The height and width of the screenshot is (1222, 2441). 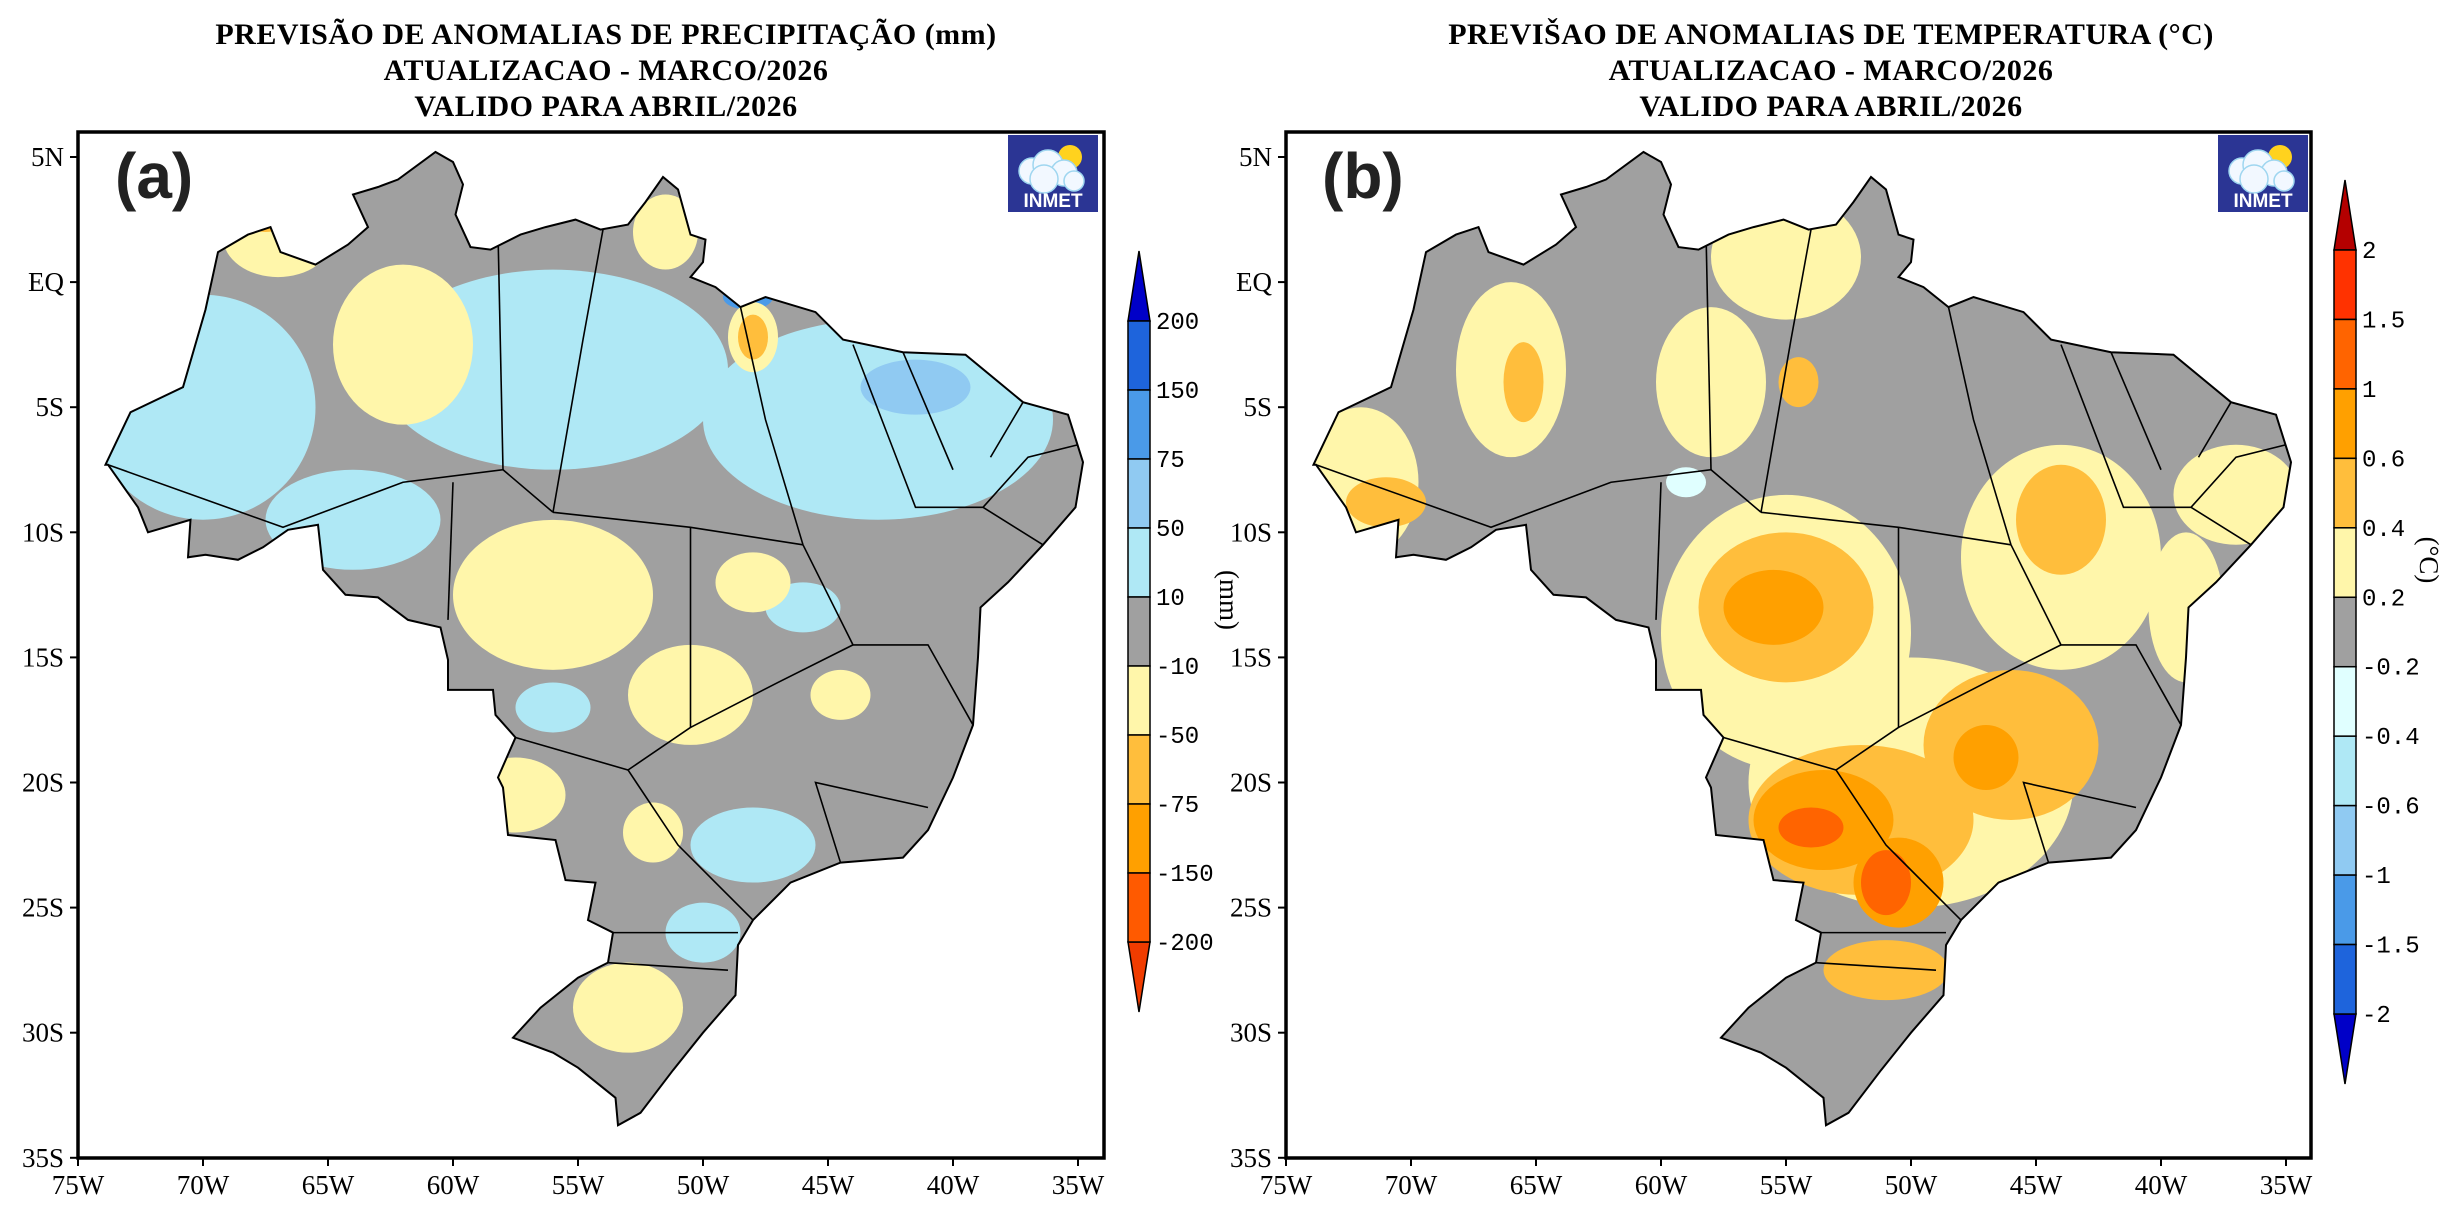 What do you see at coordinates (2161, 1185) in the screenshot?
I see `lon-tick-label: 40W` at bounding box center [2161, 1185].